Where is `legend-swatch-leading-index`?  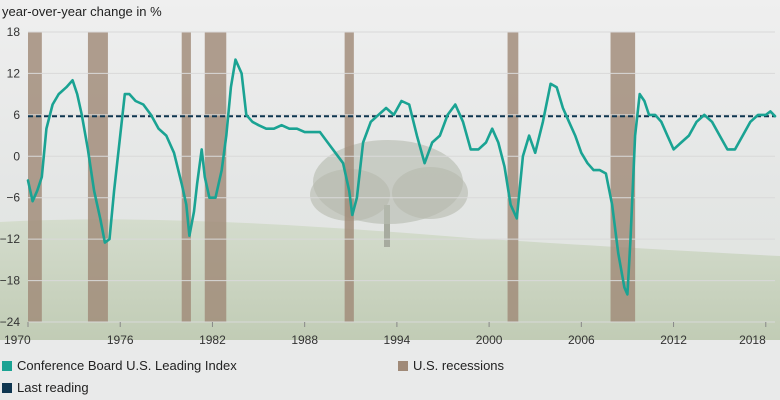 legend-swatch-leading-index is located at coordinates (7, 365).